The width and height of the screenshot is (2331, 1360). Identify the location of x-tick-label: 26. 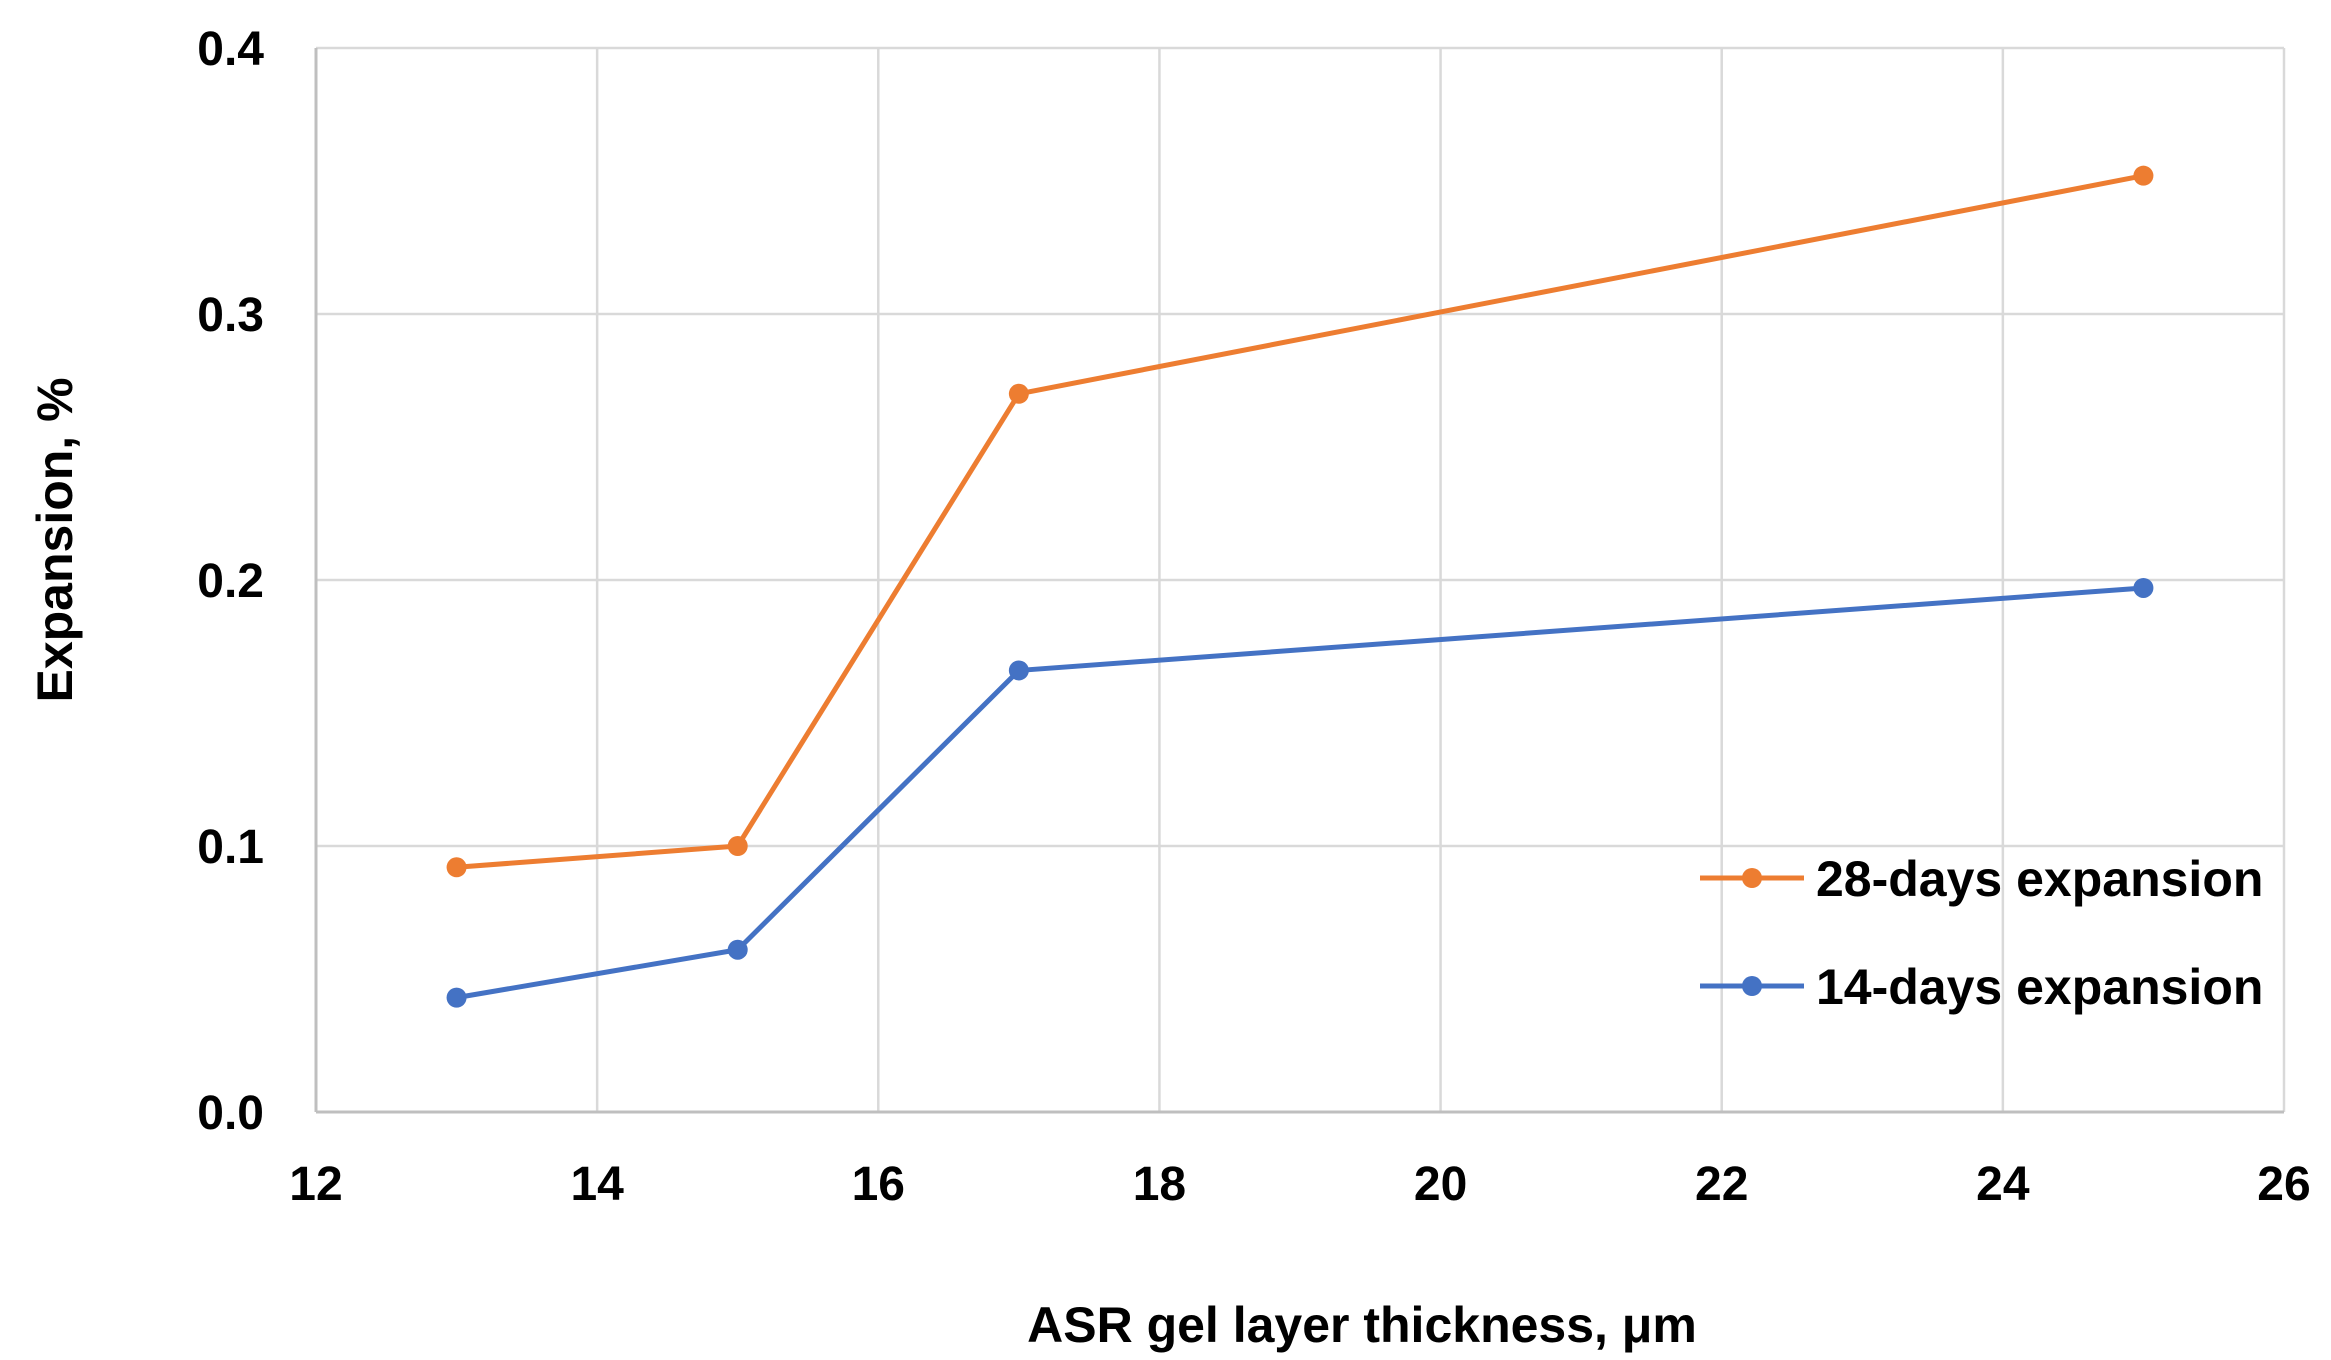
(2283, 1184).